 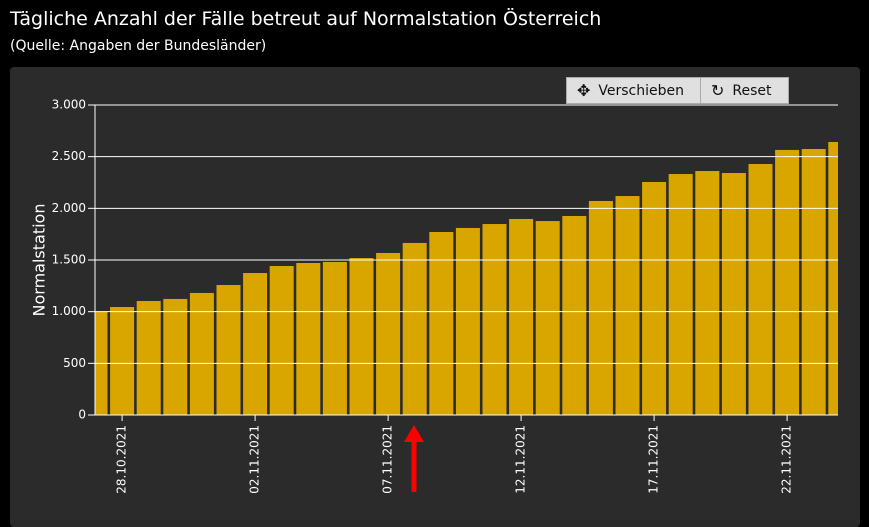 What do you see at coordinates (69, 156) in the screenshot?
I see `y-tick-label: 2.500` at bounding box center [69, 156].